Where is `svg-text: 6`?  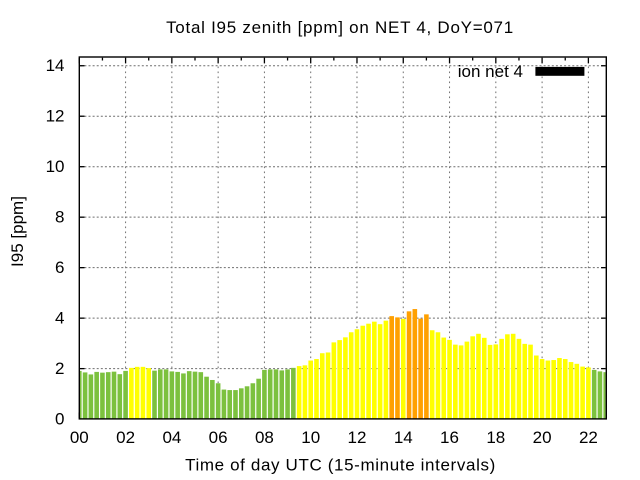 svg-text: 6 is located at coordinates (59, 267).